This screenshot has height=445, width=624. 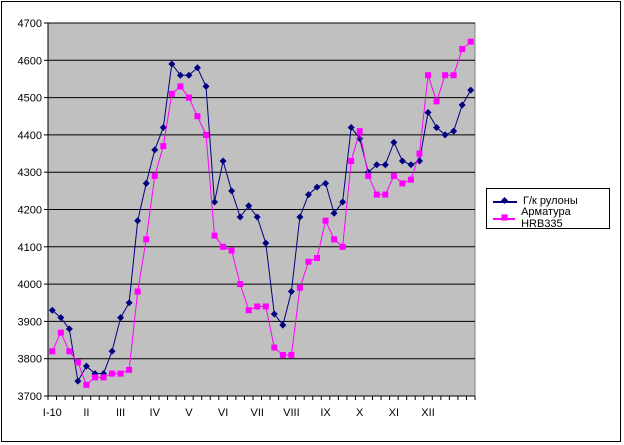 What do you see at coordinates (394, 413) in the screenshot?
I see `x-tick-label: XI` at bounding box center [394, 413].